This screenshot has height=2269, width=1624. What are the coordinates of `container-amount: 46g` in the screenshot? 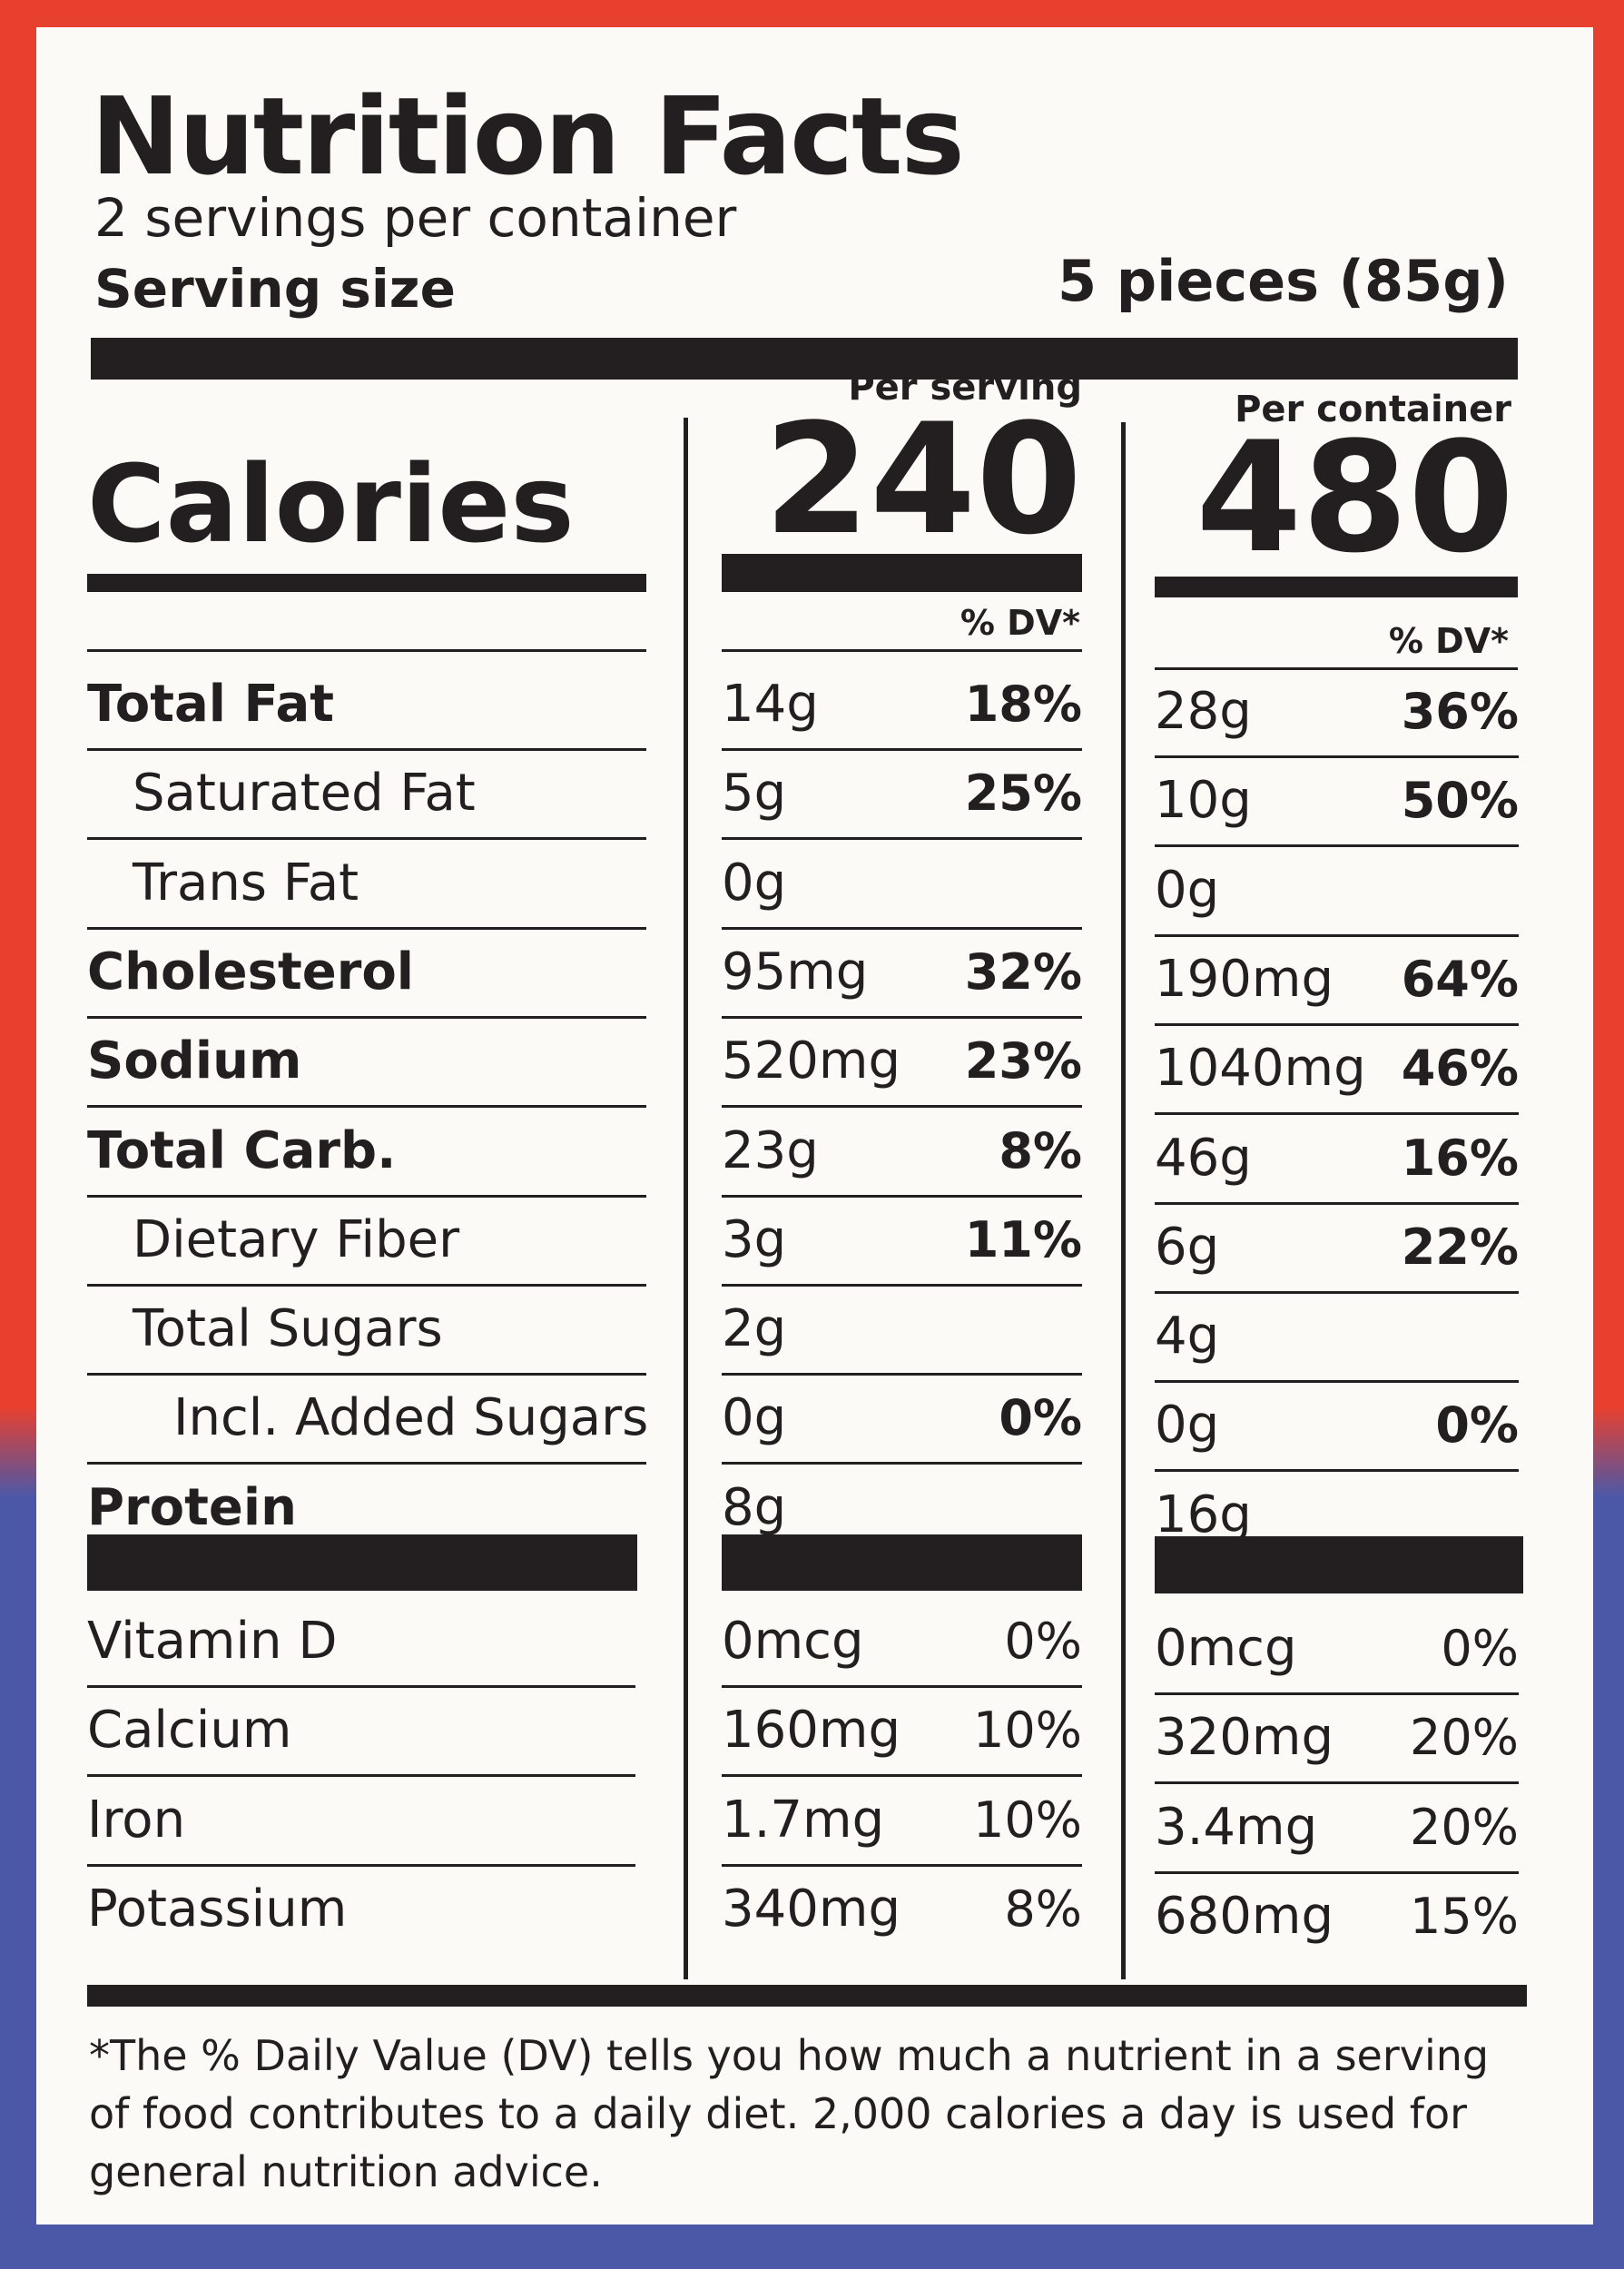 It's located at (1203, 1158).